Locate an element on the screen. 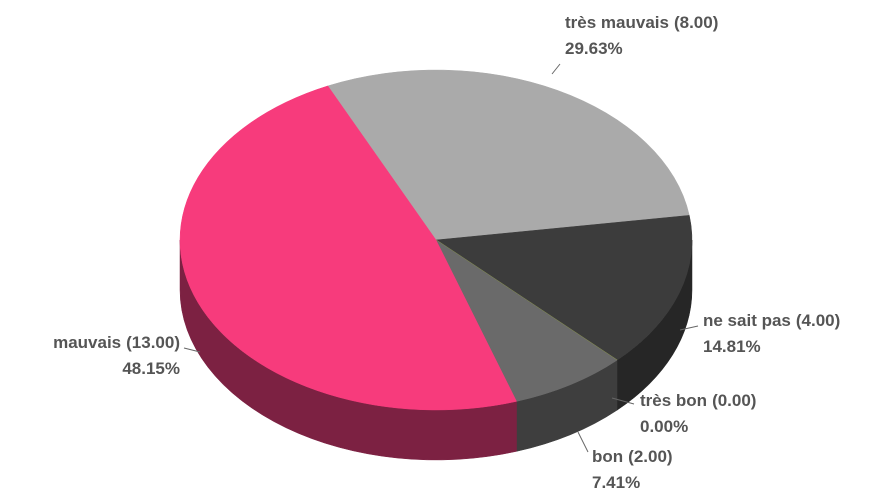 This screenshot has width=891, height=498. slice-label: très mauvais (8.00) is located at coordinates (641, 22).